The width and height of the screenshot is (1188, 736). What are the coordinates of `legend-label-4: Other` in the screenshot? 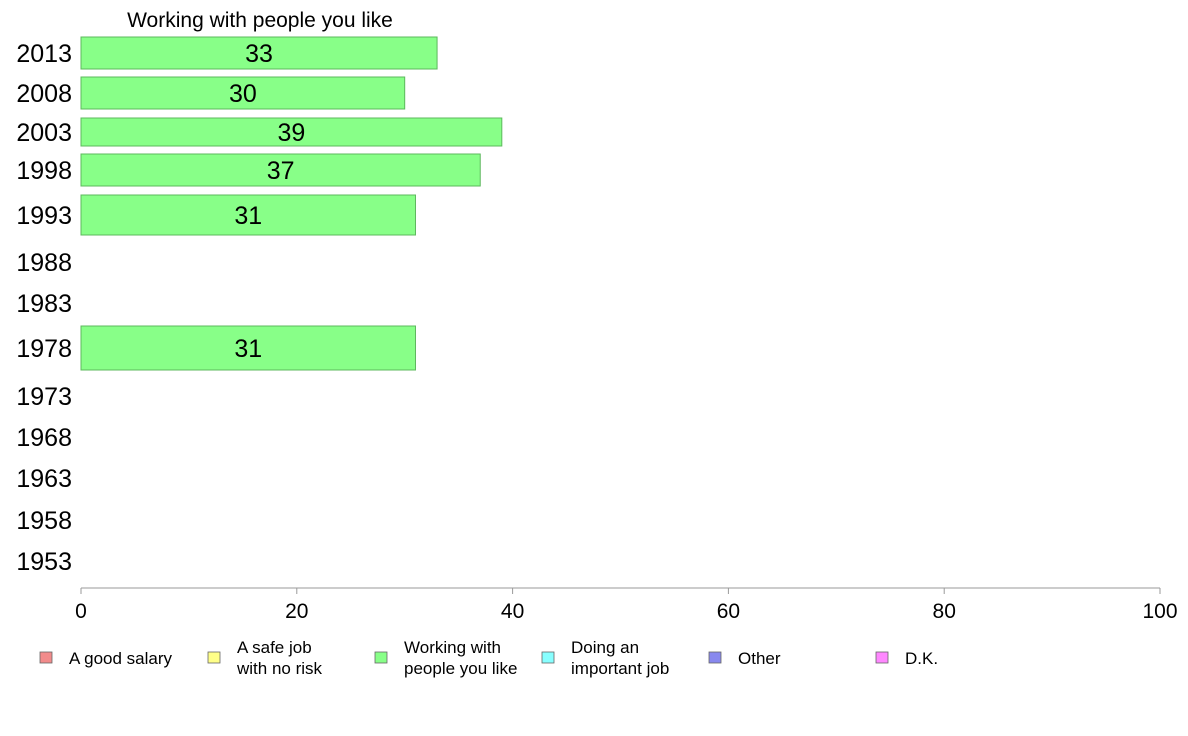 It's located at (759, 658).